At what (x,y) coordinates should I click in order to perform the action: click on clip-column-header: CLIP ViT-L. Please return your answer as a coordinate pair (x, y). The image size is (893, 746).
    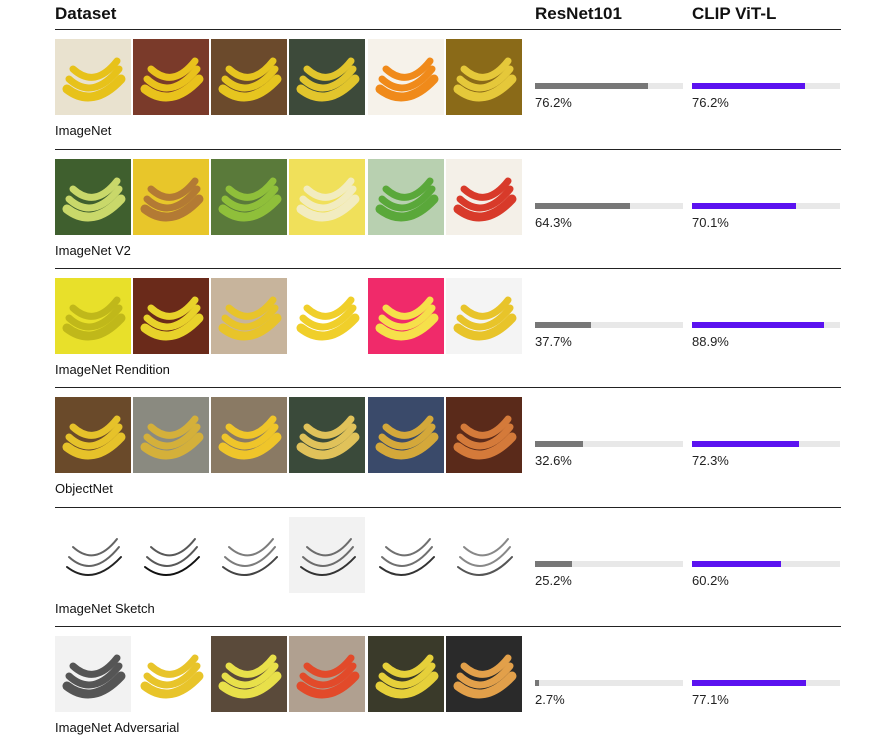
    Looking at the image, I should click on (734, 13).